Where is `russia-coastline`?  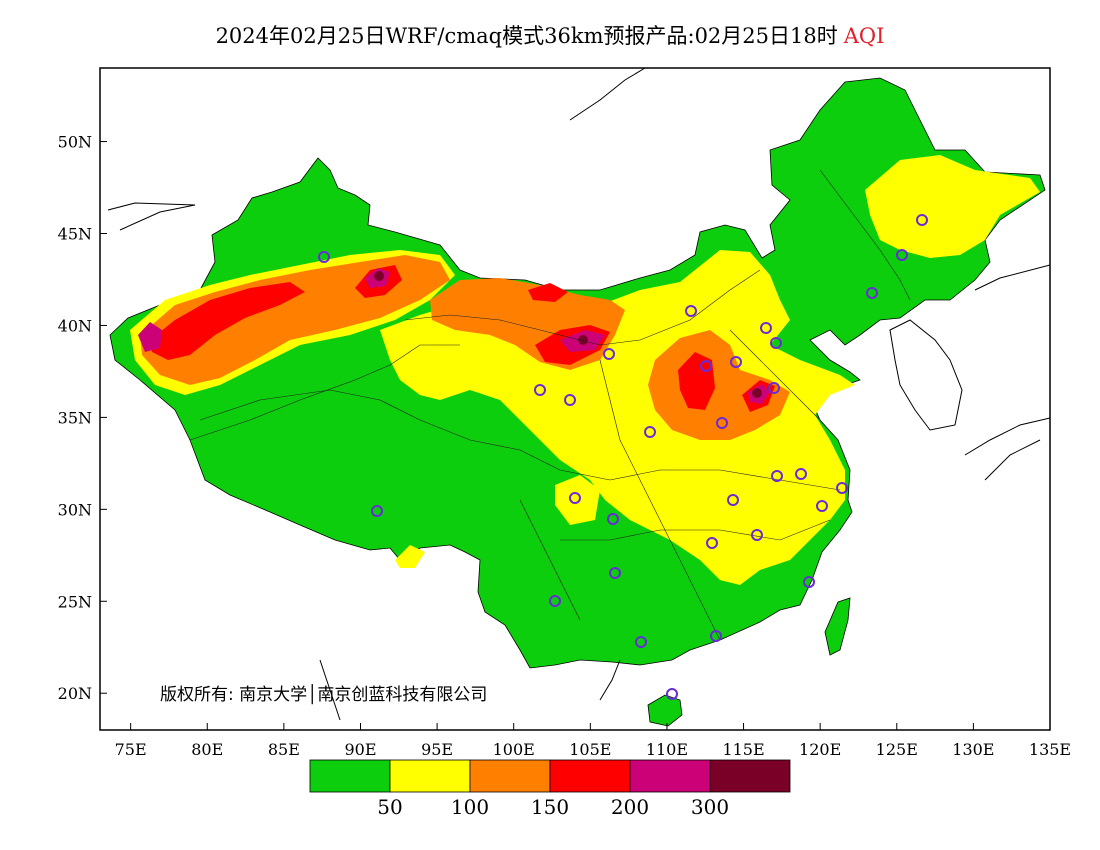 russia-coastline is located at coordinates (607, 94).